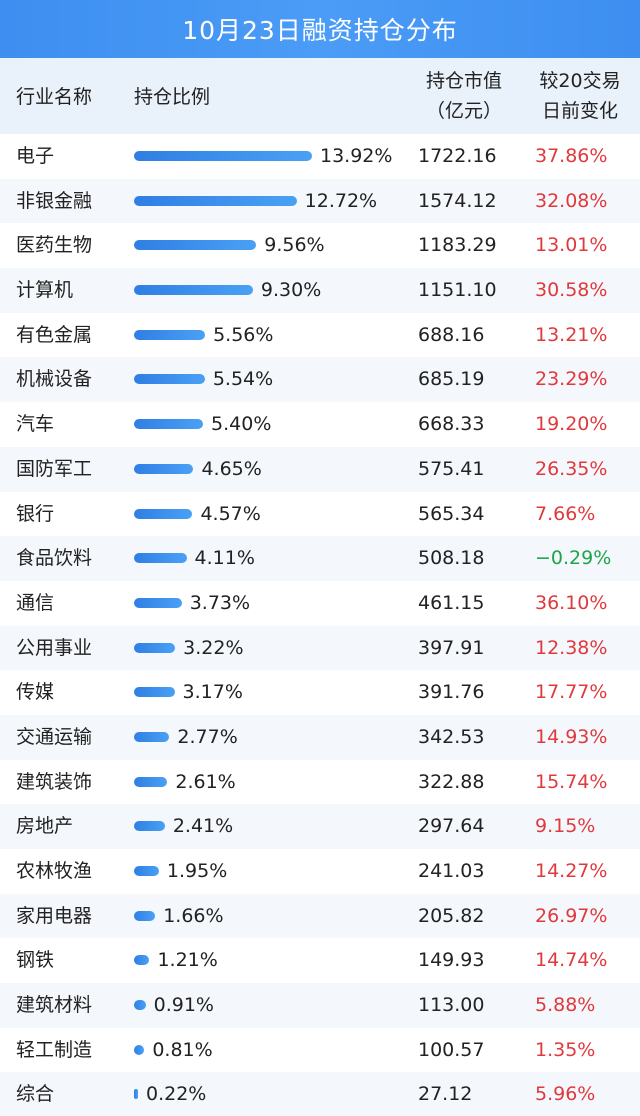 The height and width of the screenshot is (1116, 640). I want to click on table-row: 有色金属 5.56% 688.16 13.21%, so click(320, 335).